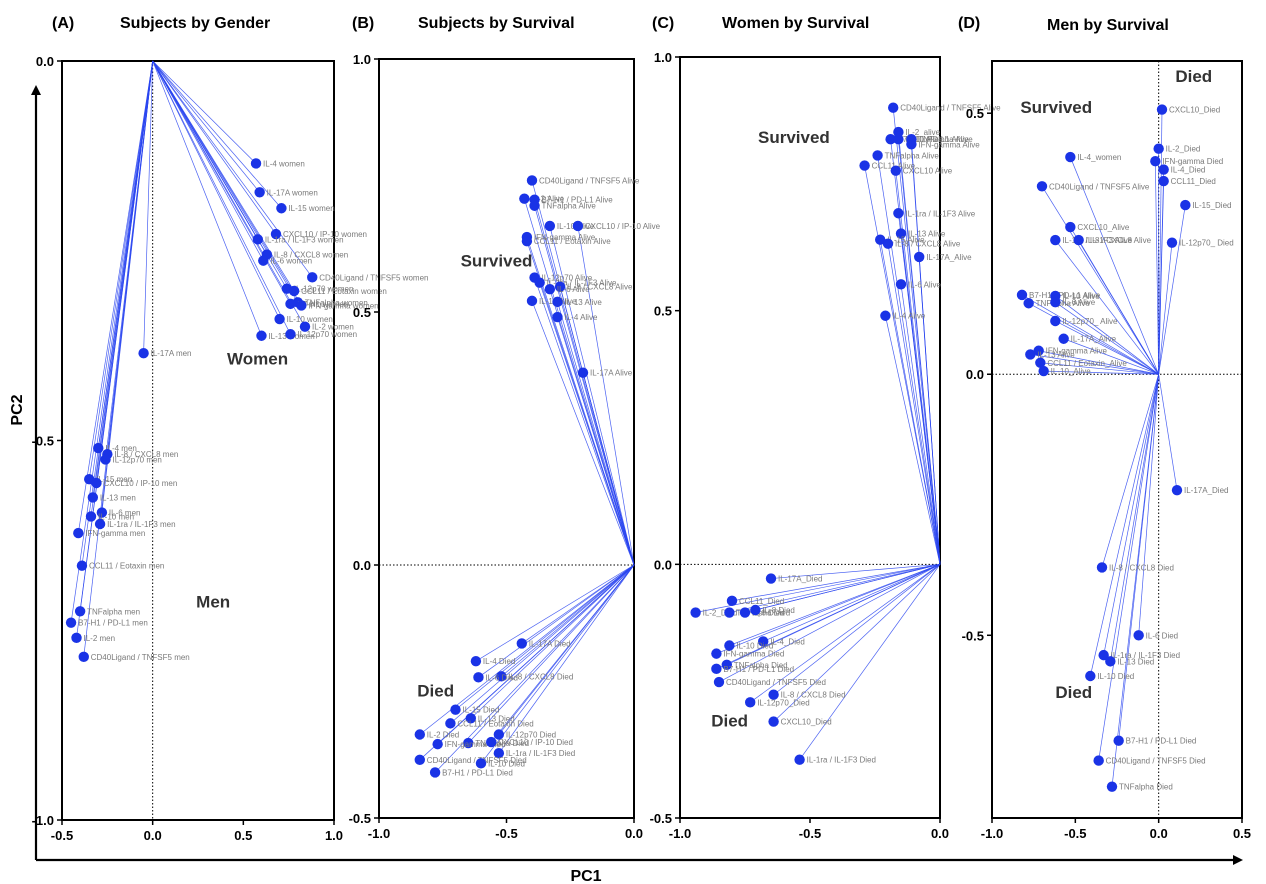 The width and height of the screenshot is (1266, 884). What do you see at coordinates (344, 291) in the screenshot?
I see `point-label: CCL11 / Eotaxin women` at bounding box center [344, 291].